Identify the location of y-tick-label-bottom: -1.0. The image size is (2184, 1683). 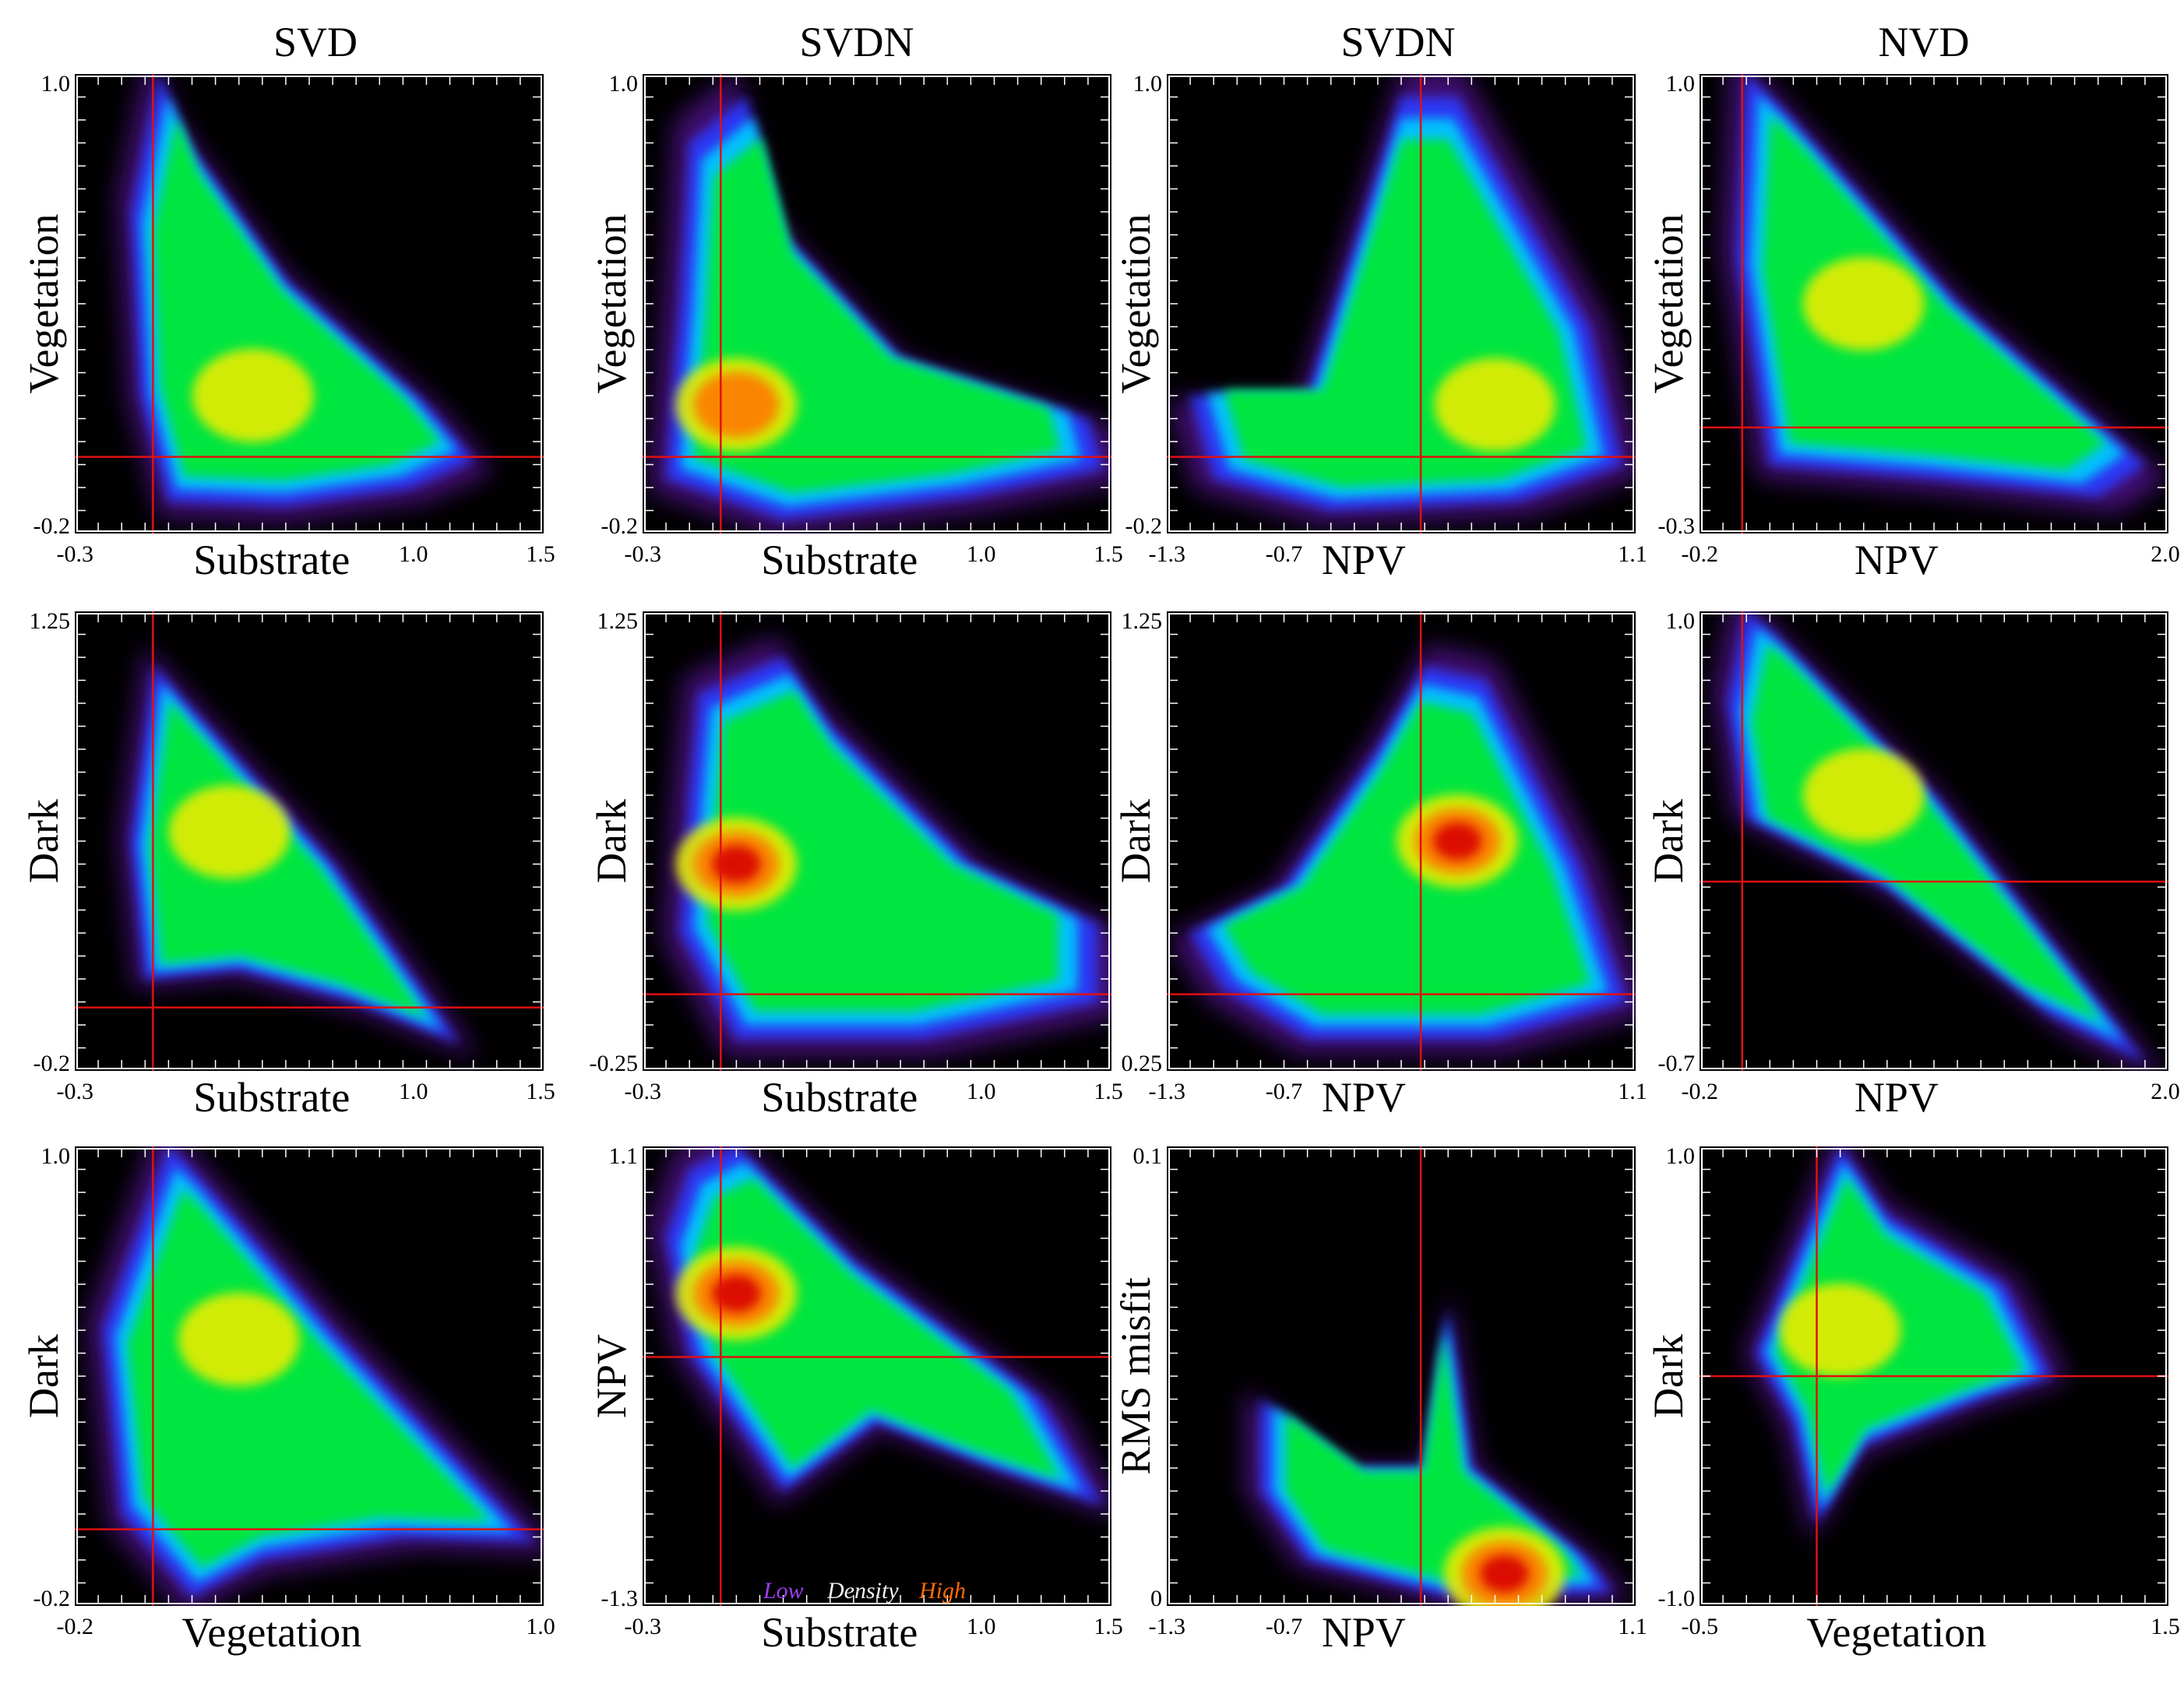
(1677, 1598).